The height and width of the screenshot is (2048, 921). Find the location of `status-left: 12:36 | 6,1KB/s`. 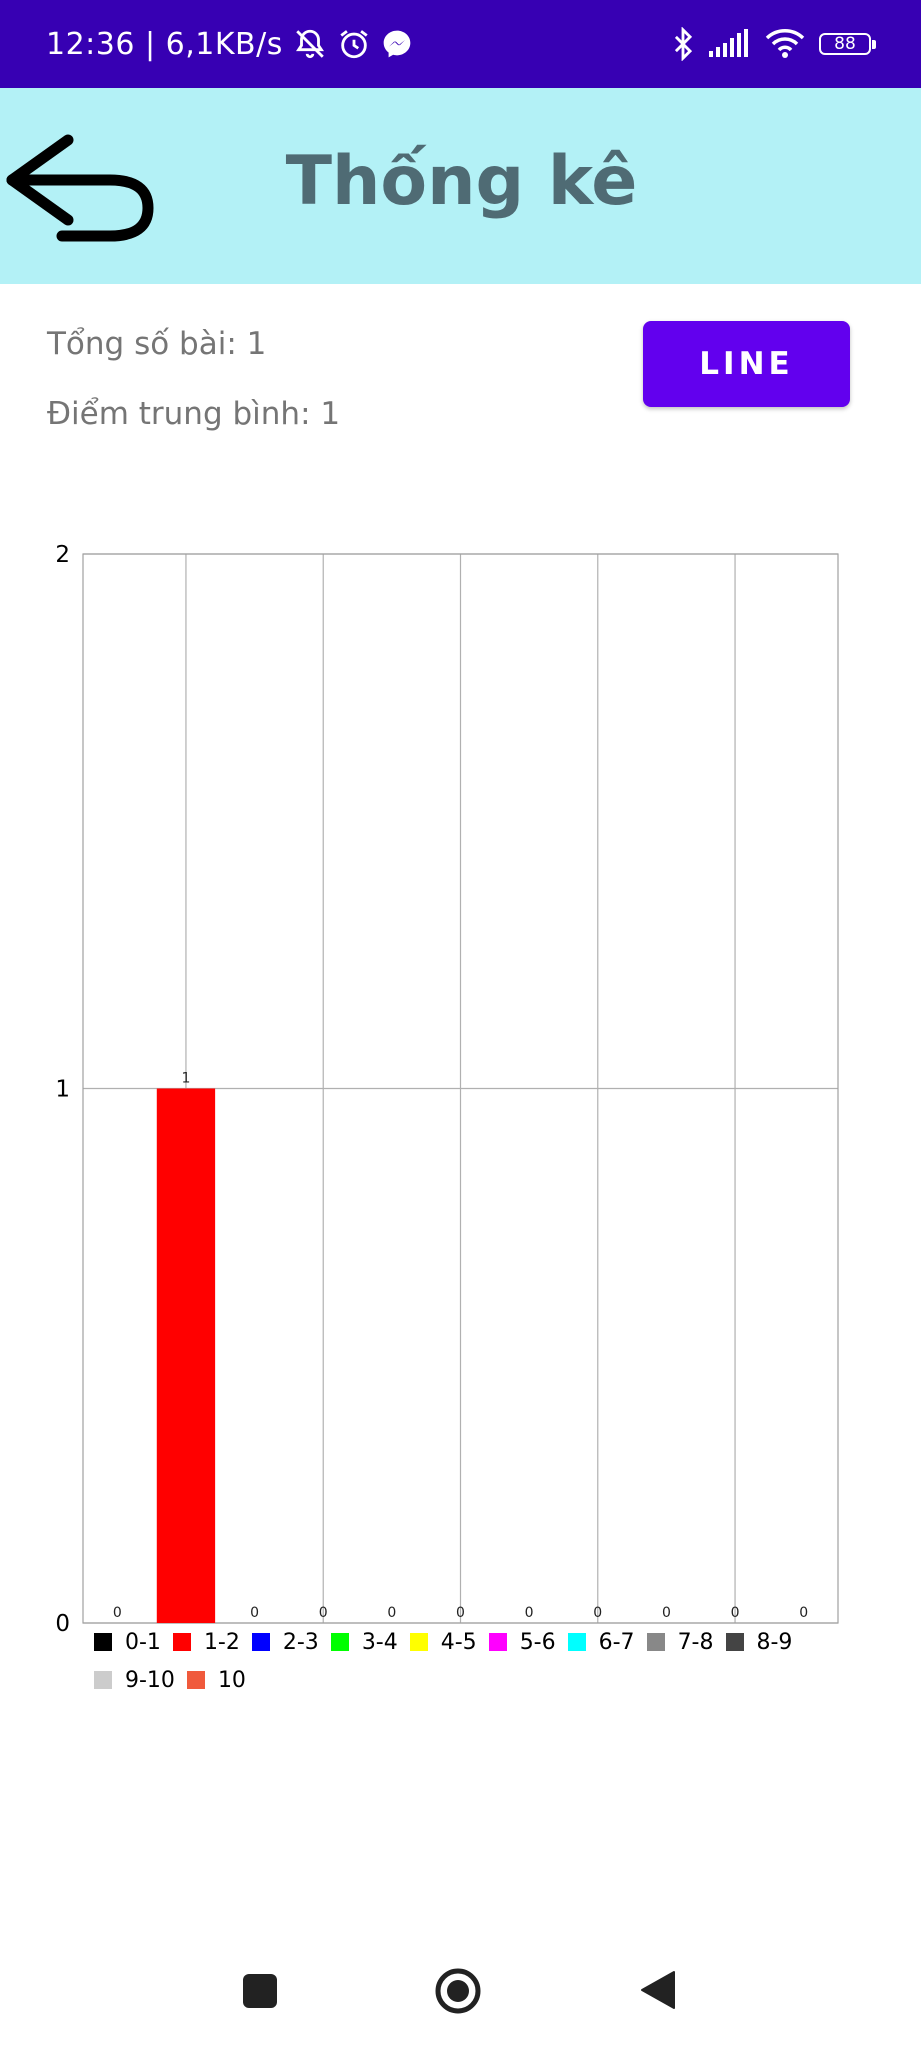

status-left: 12:36 | 6,1KB/s is located at coordinates (229, 44).